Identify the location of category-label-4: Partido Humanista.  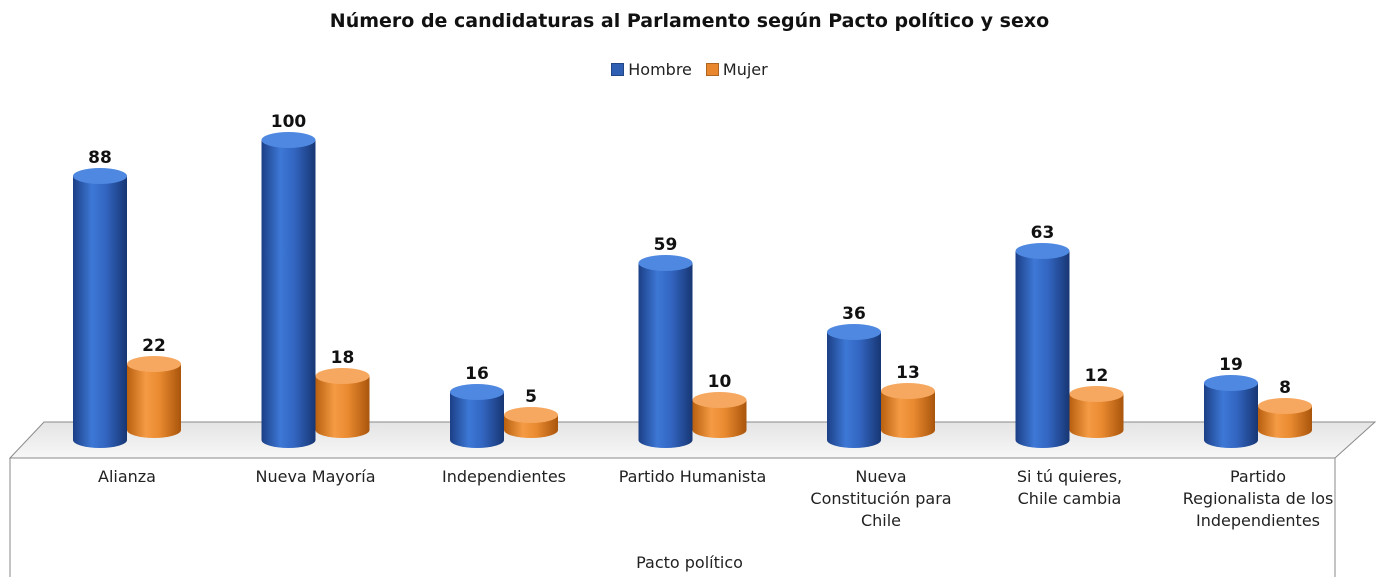
(693, 477).